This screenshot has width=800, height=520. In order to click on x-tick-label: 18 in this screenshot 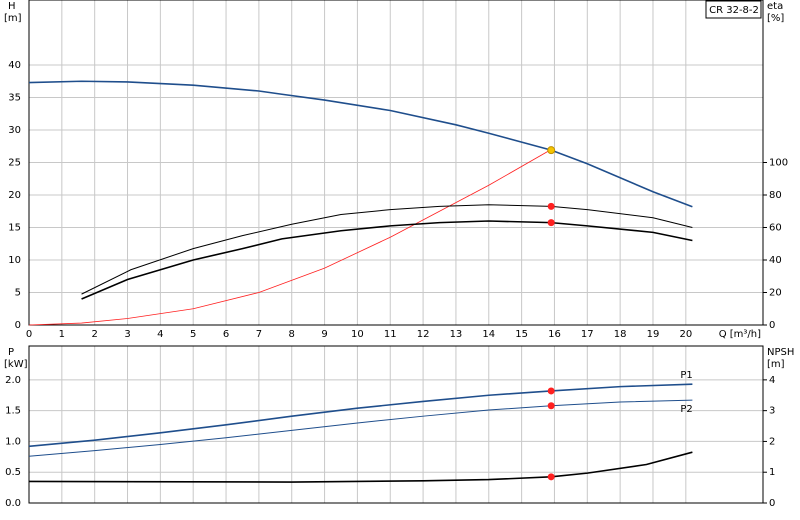, I will do `click(620, 334)`.